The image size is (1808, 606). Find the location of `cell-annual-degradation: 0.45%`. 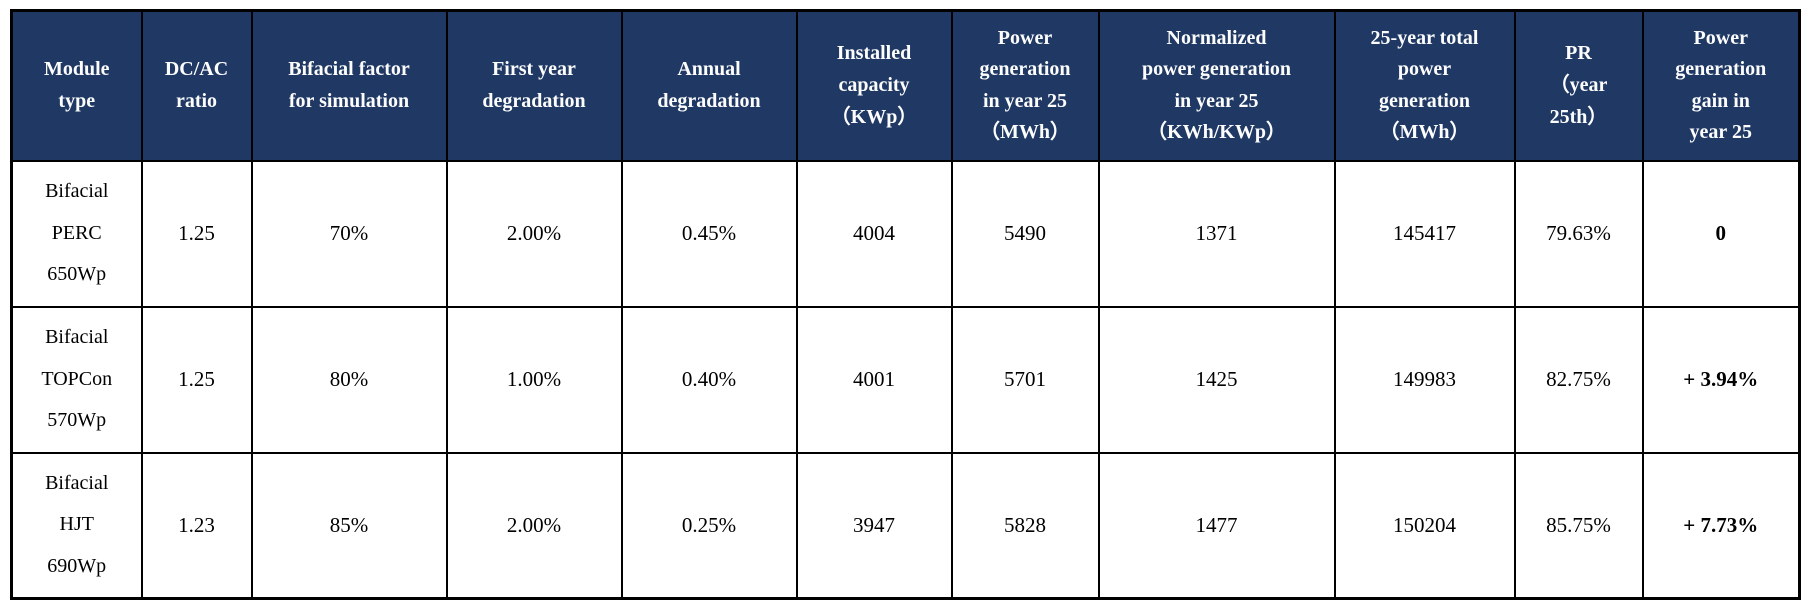

cell-annual-degradation: 0.45% is located at coordinates (709, 233).